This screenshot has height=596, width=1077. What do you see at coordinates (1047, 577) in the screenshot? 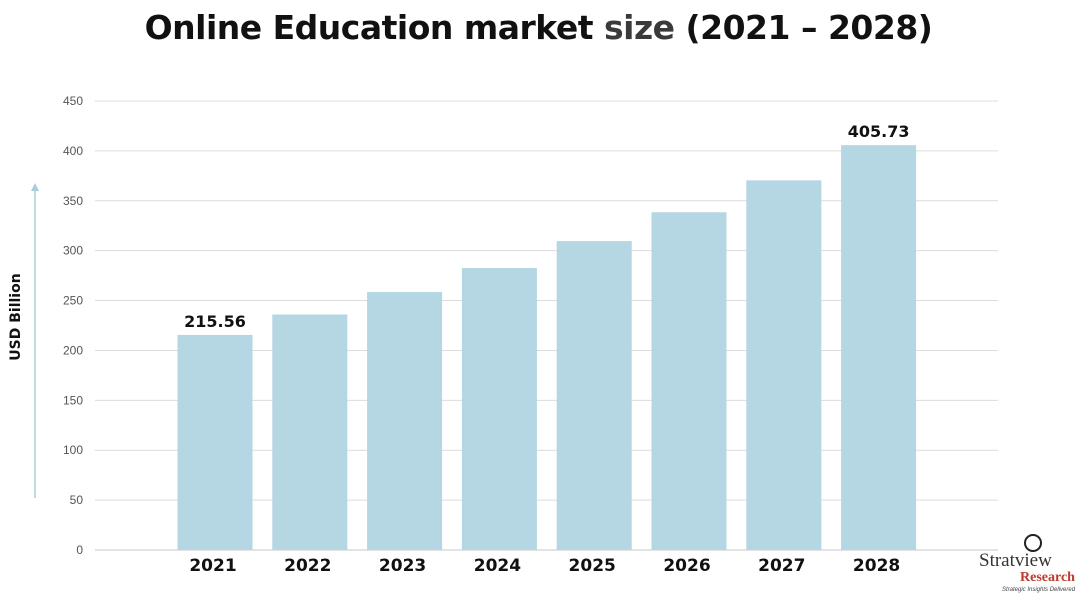
I see `logo-sub: Research` at bounding box center [1047, 577].